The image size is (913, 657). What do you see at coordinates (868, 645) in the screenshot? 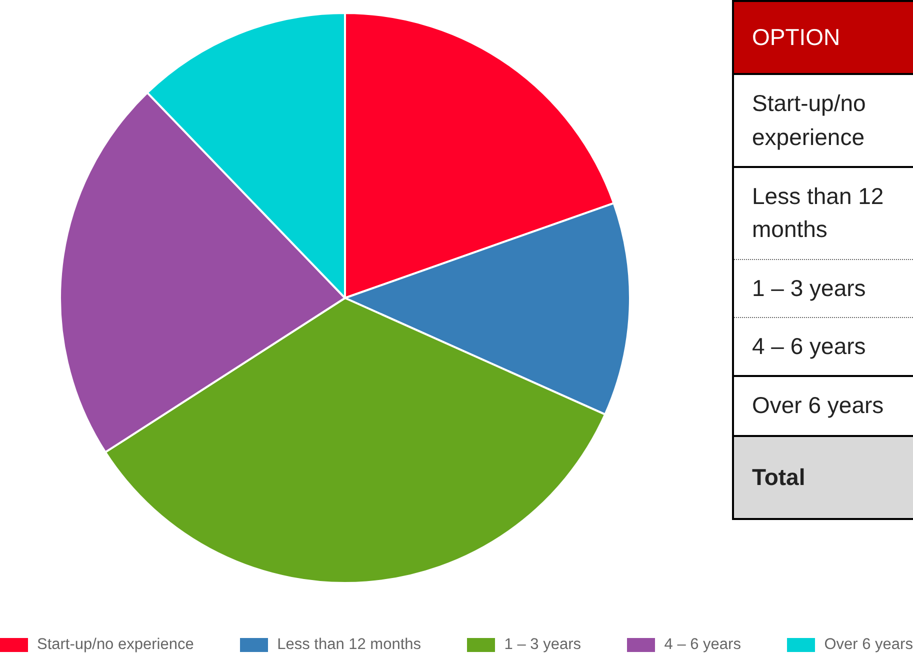
I see `legend-label: Over 6 years` at bounding box center [868, 645].